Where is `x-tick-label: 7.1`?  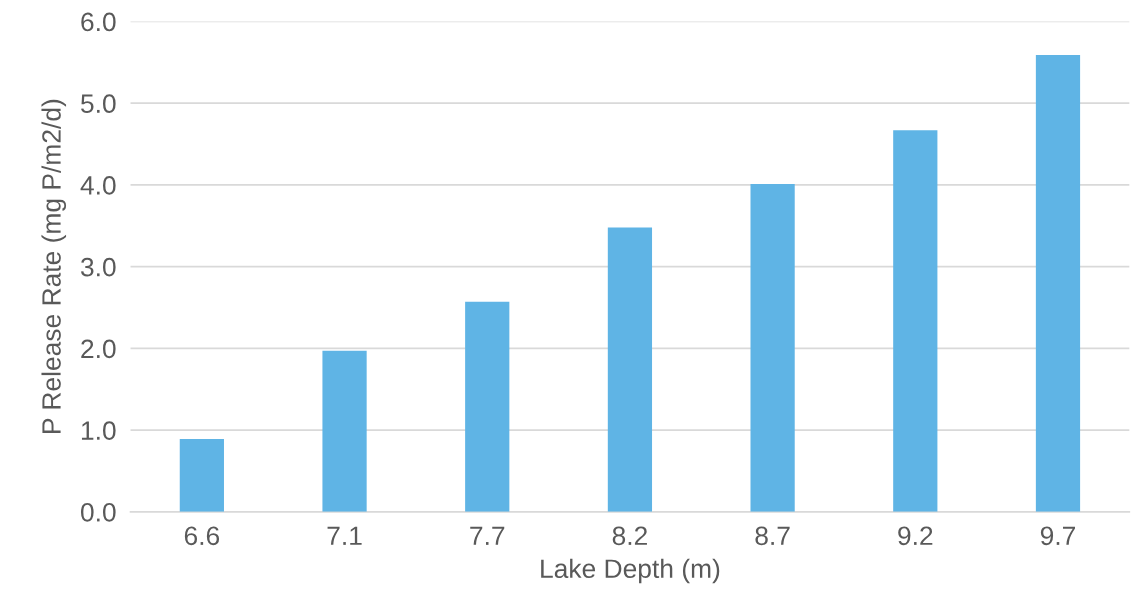
x-tick-label: 7.1 is located at coordinates (344, 535).